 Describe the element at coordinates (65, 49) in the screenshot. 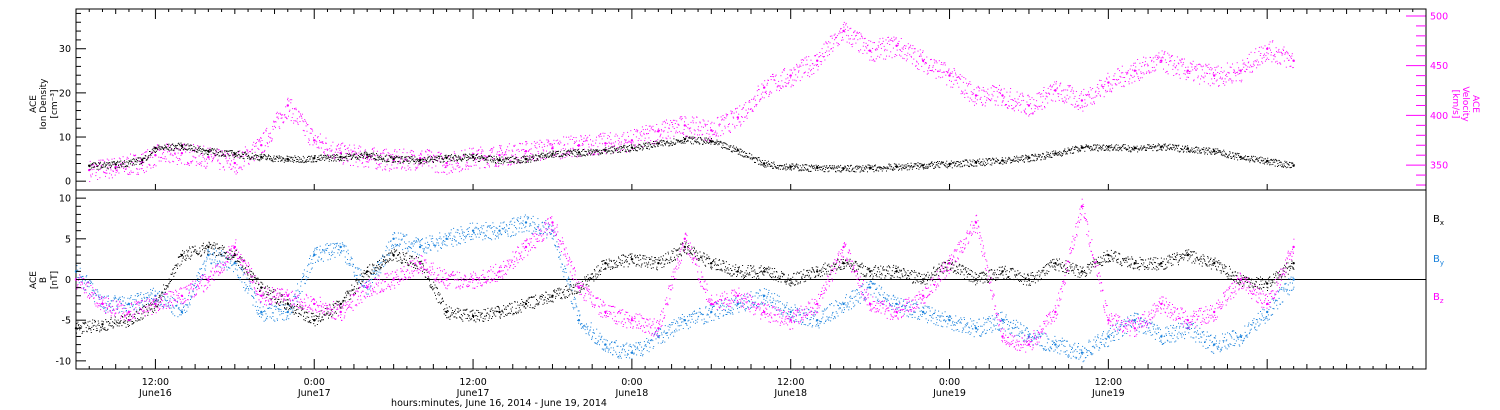

I see `density-tick-label: 30` at that location.